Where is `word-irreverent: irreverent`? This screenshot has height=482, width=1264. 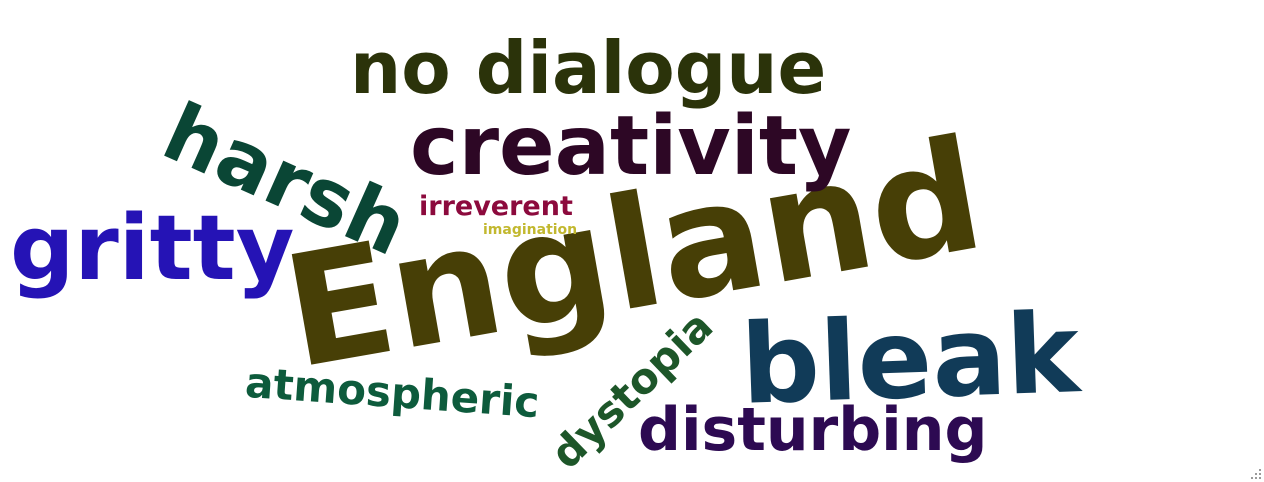
word-irreverent: irreverent is located at coordinates (496, 206).